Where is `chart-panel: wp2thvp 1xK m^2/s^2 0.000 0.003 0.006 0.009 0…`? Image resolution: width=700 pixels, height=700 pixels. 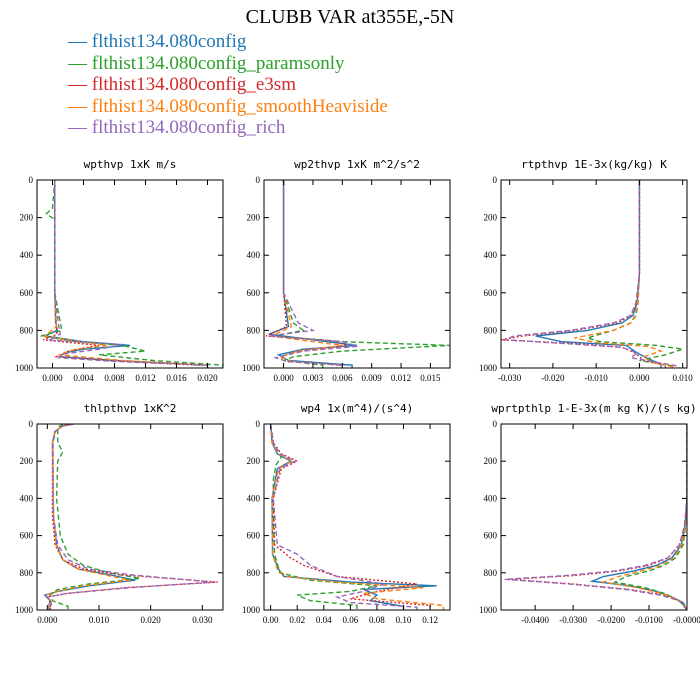
chart-panel: wp2thvp 1xK m^2/s^2 0.000 0.003 0.006 0.009 0… is located at coordinates (346, 270).